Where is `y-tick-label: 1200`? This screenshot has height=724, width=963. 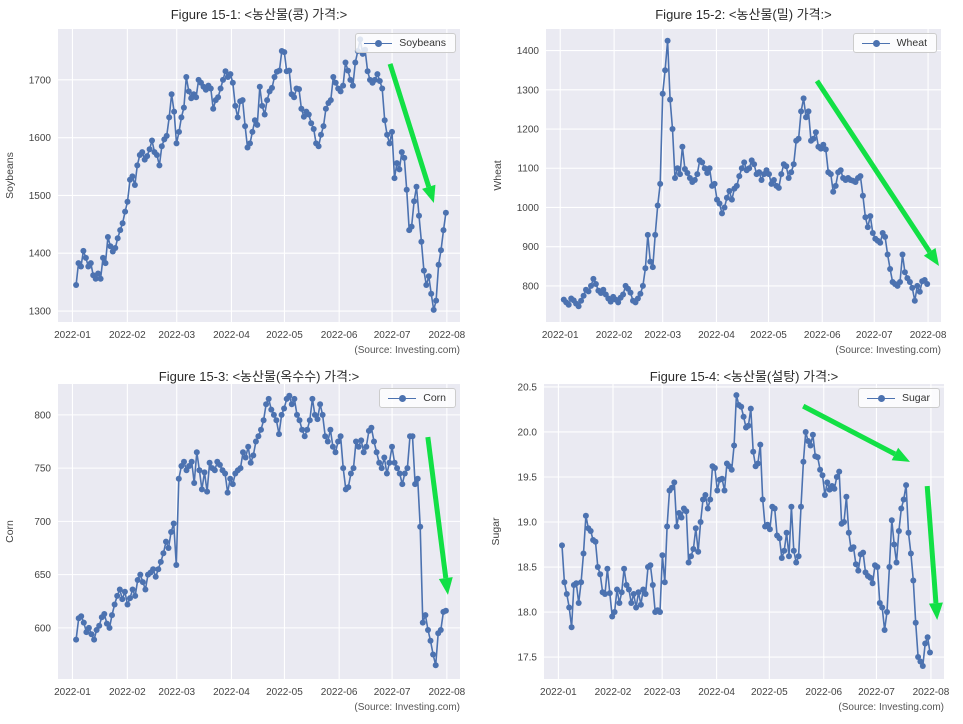
y-tick-label: 1200 is located at coordinates (528, 130).